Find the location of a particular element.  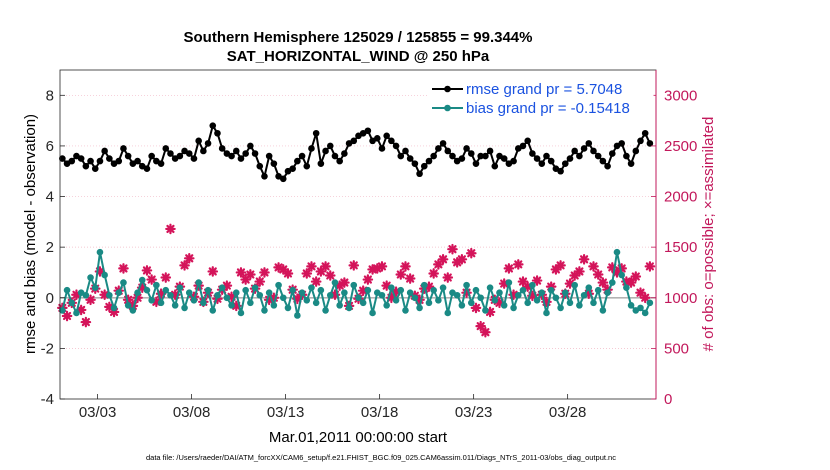

legend-rmse-label: rmse grand pr = 5.7048 is located at coordinates (544, 89).